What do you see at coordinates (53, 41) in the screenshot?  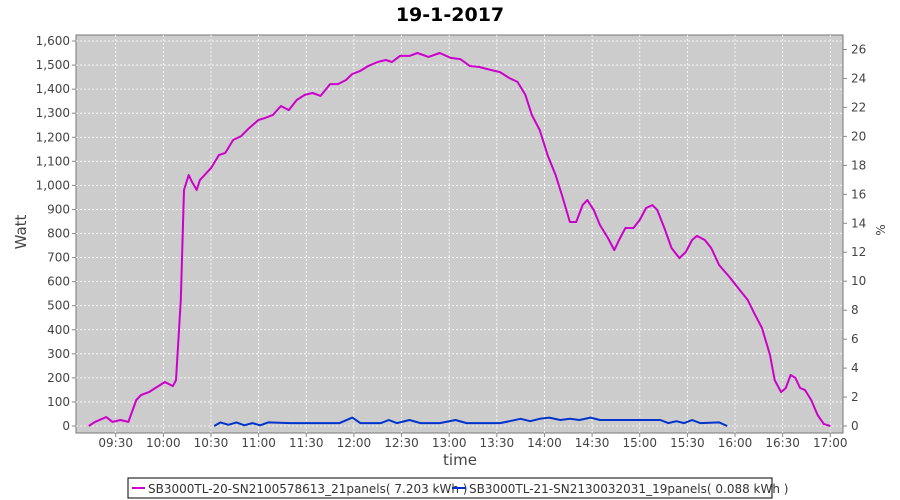 I see `y-tick-label: 1,600` at bounding box center [53, 41].